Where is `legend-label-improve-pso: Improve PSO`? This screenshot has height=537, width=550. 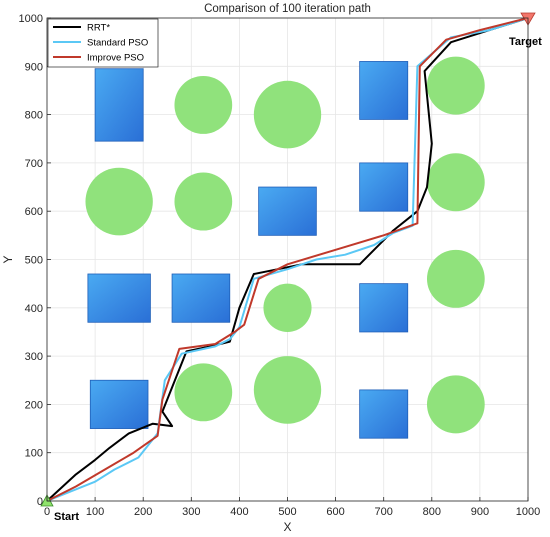 legend-label-improve-pso: Improve PSO is located at coordinates (115, 58).